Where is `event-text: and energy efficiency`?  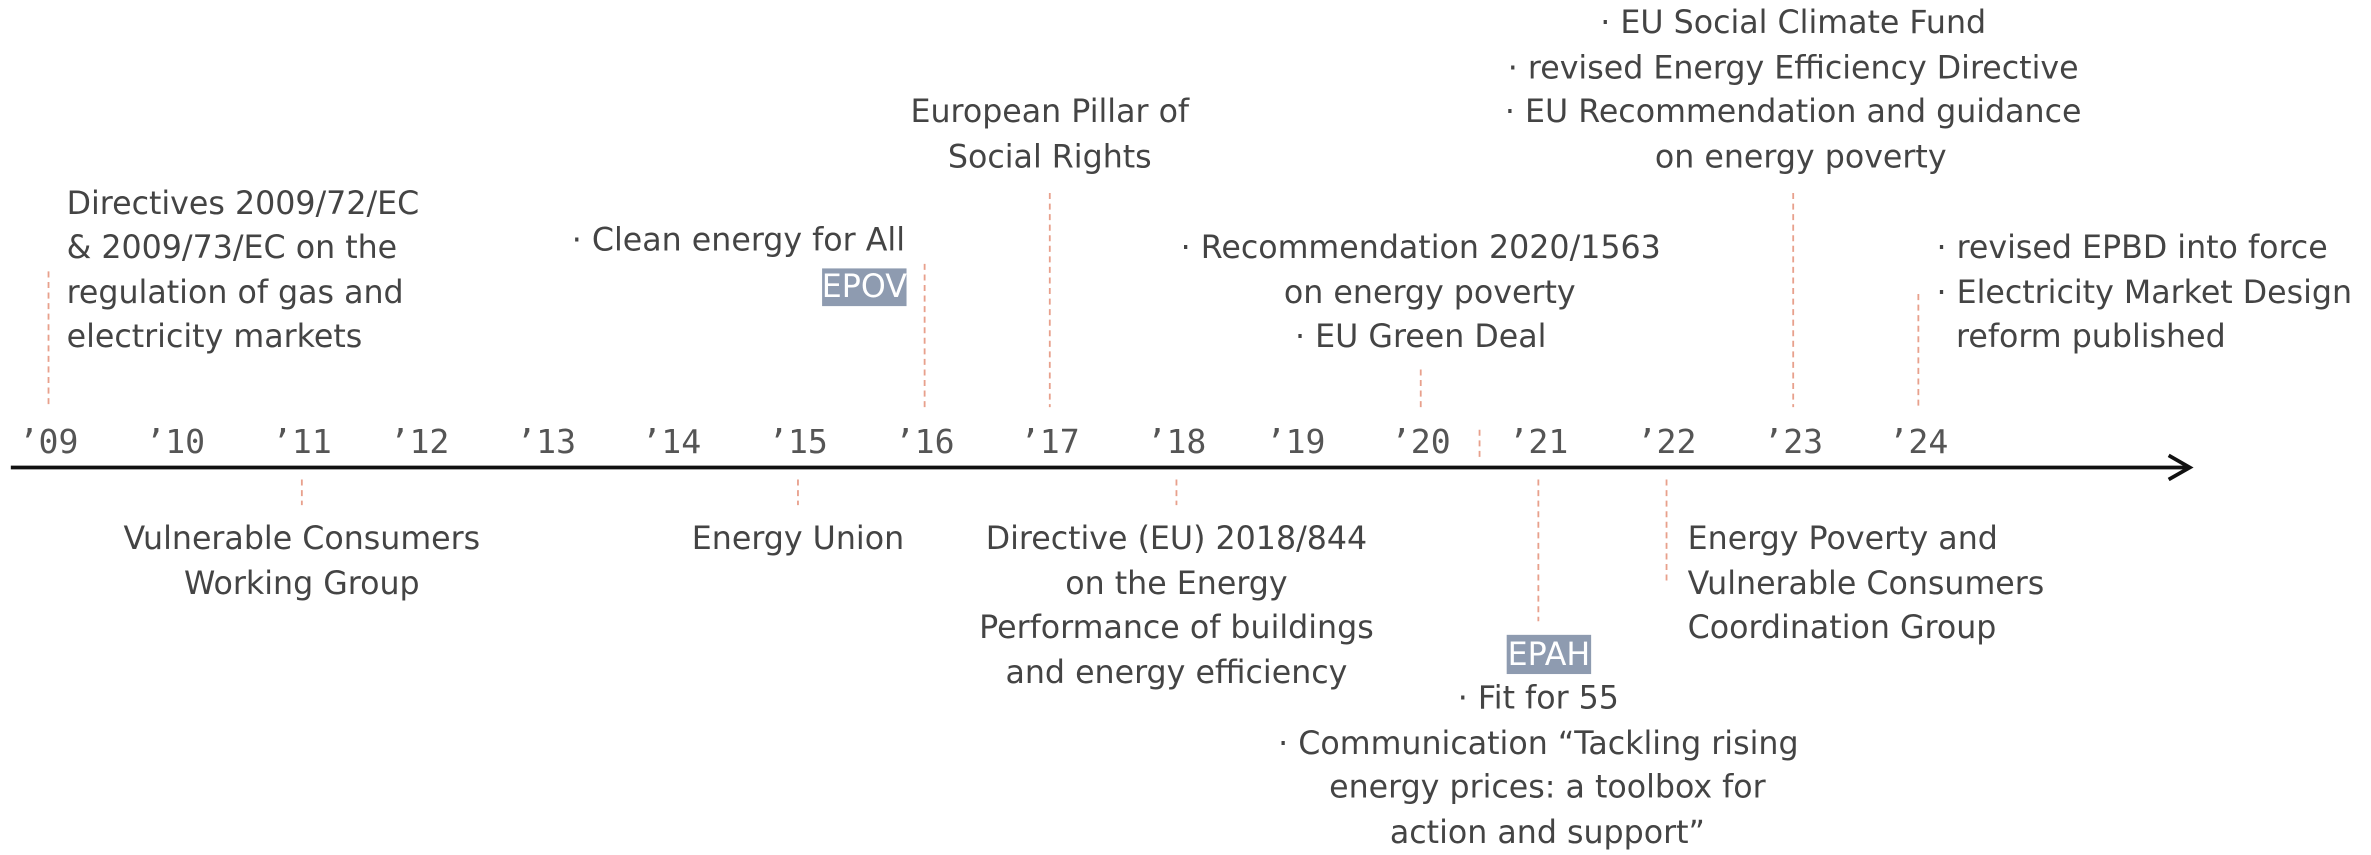 event-text: and energy efficiency is located at coordinates (1176, 673).